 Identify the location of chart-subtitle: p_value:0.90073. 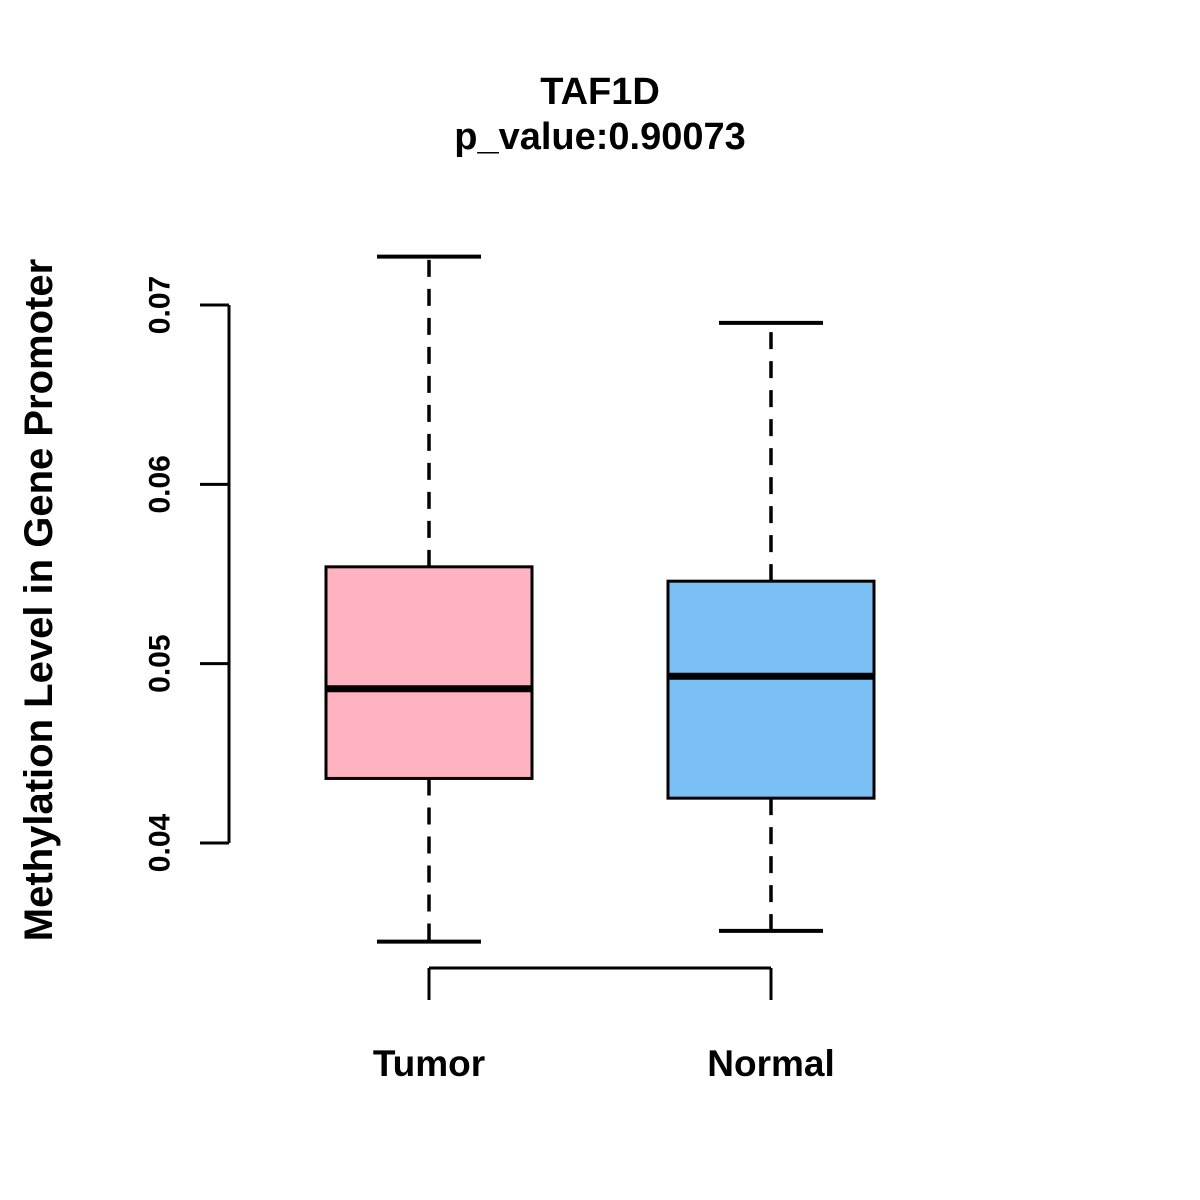
(600, 137).